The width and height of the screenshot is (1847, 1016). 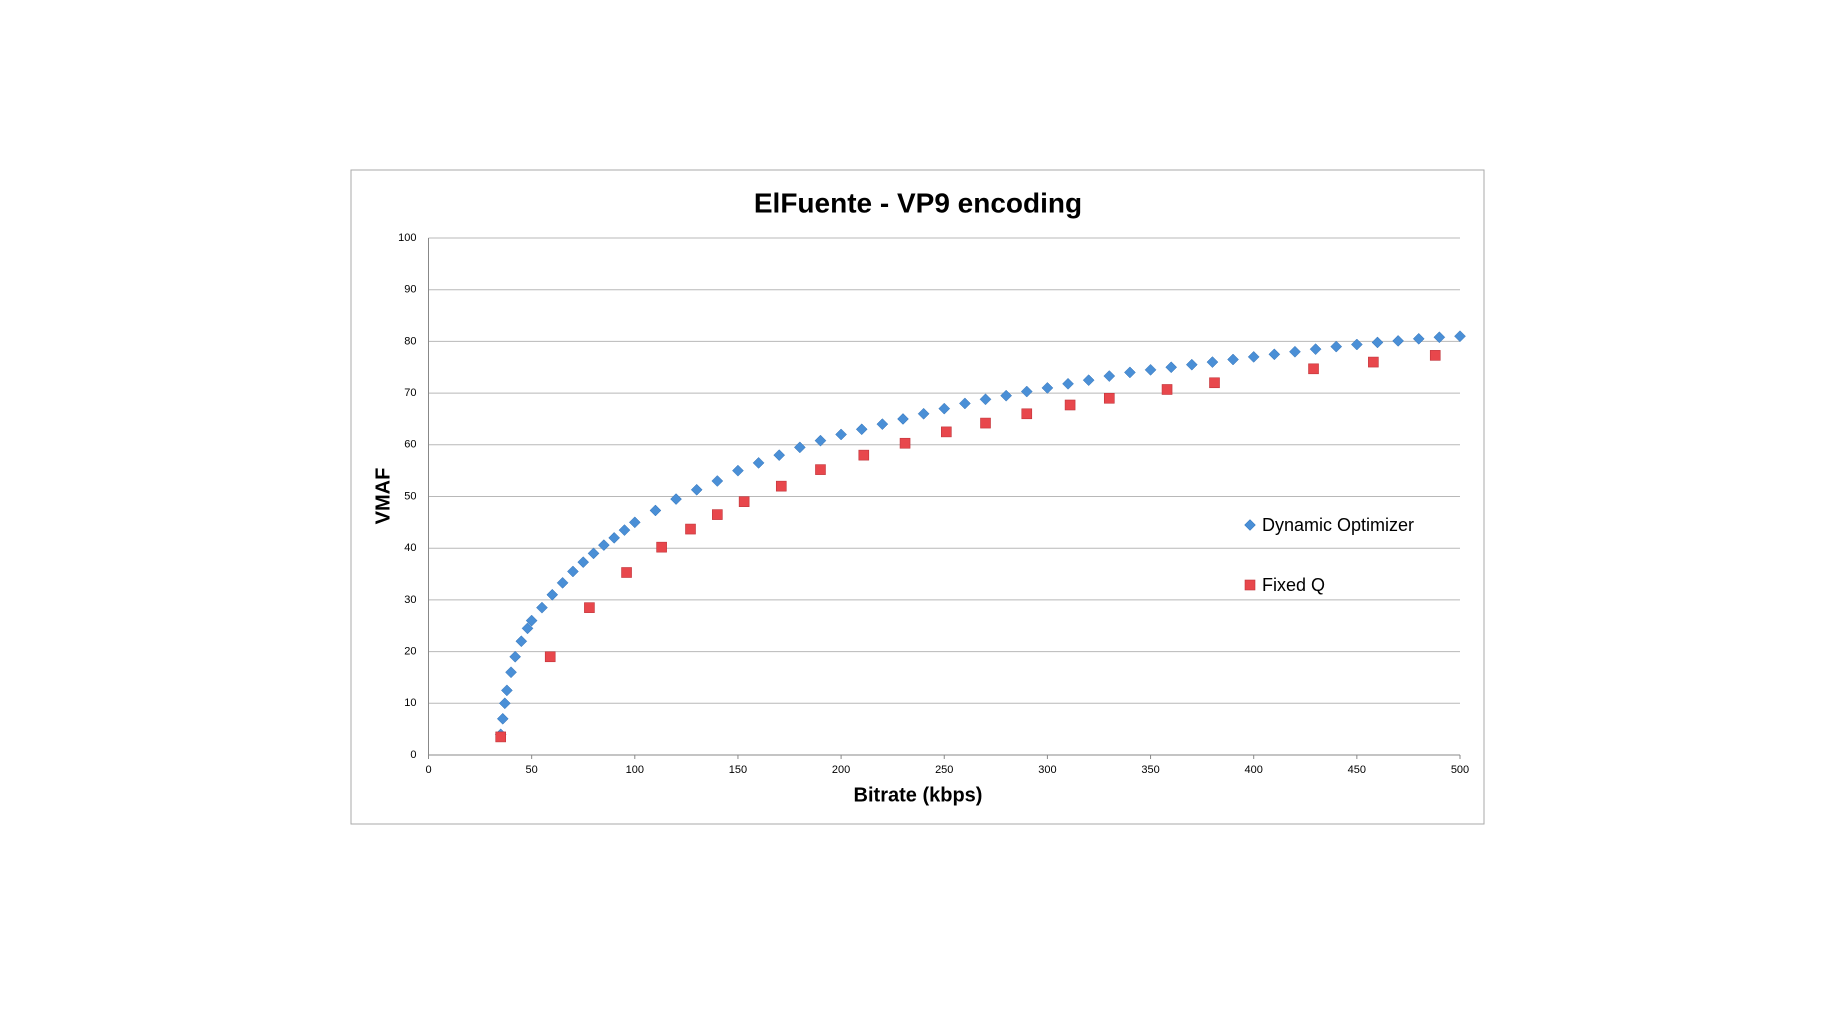 I want to click on y-tick-label: 70, so click(x=410, y=393).